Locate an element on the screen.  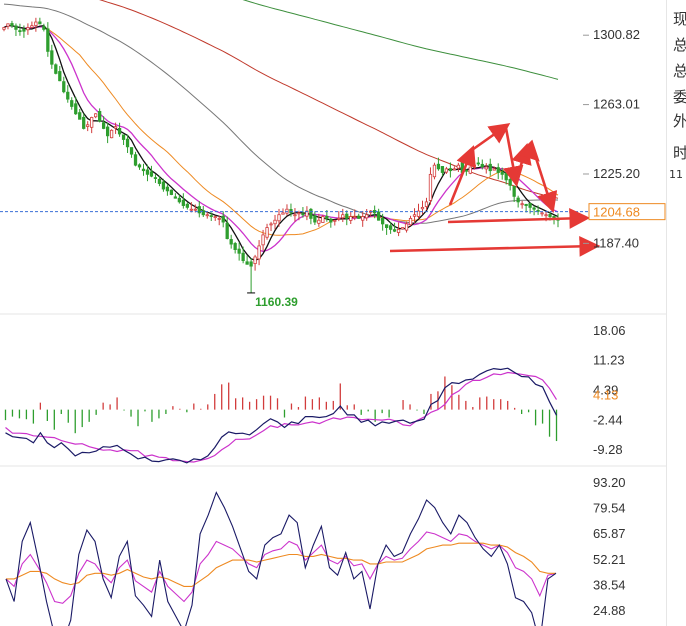
macd-panel is located at coordinates (281, 415).